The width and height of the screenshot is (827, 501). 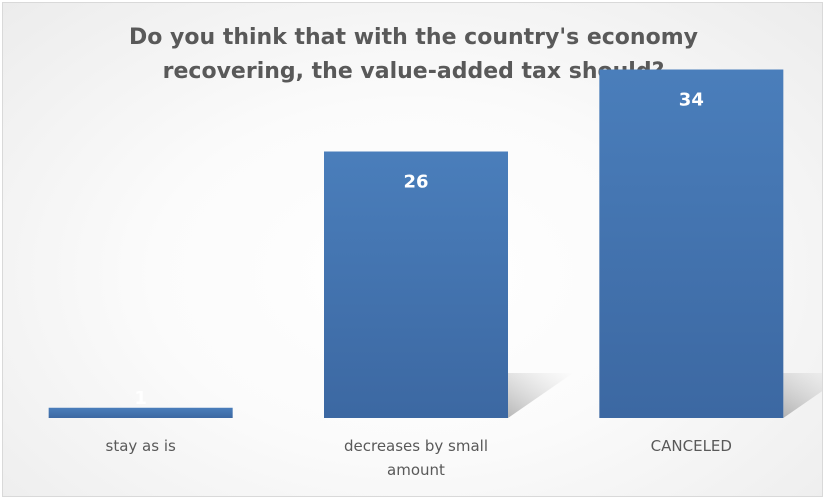 What do you see at coordinates (665, 395) in the screenshot?
I see `bar-shadows` at bounding box center [665, 395].